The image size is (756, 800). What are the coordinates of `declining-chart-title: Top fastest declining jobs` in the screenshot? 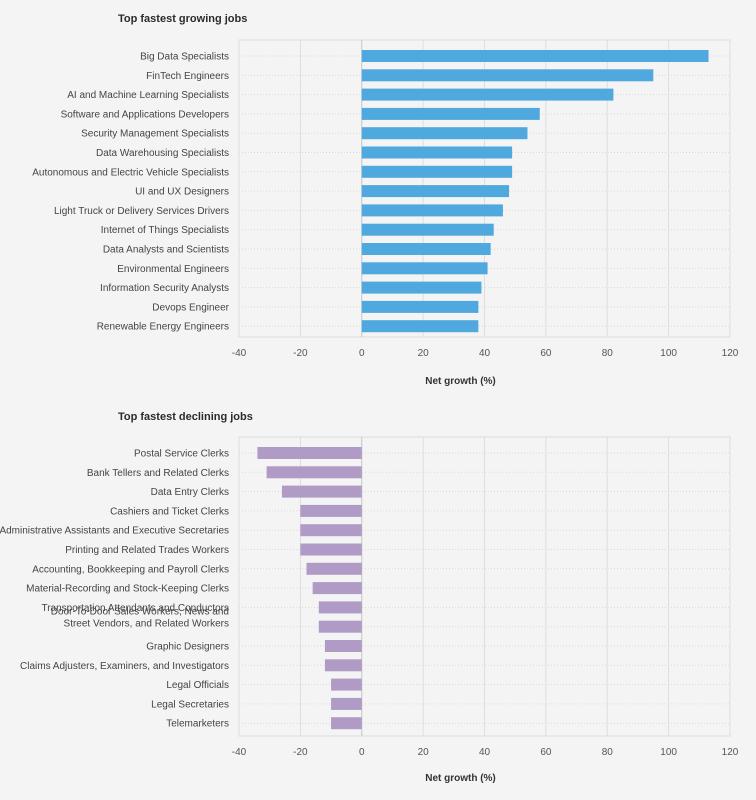 It's located at (185, 417).